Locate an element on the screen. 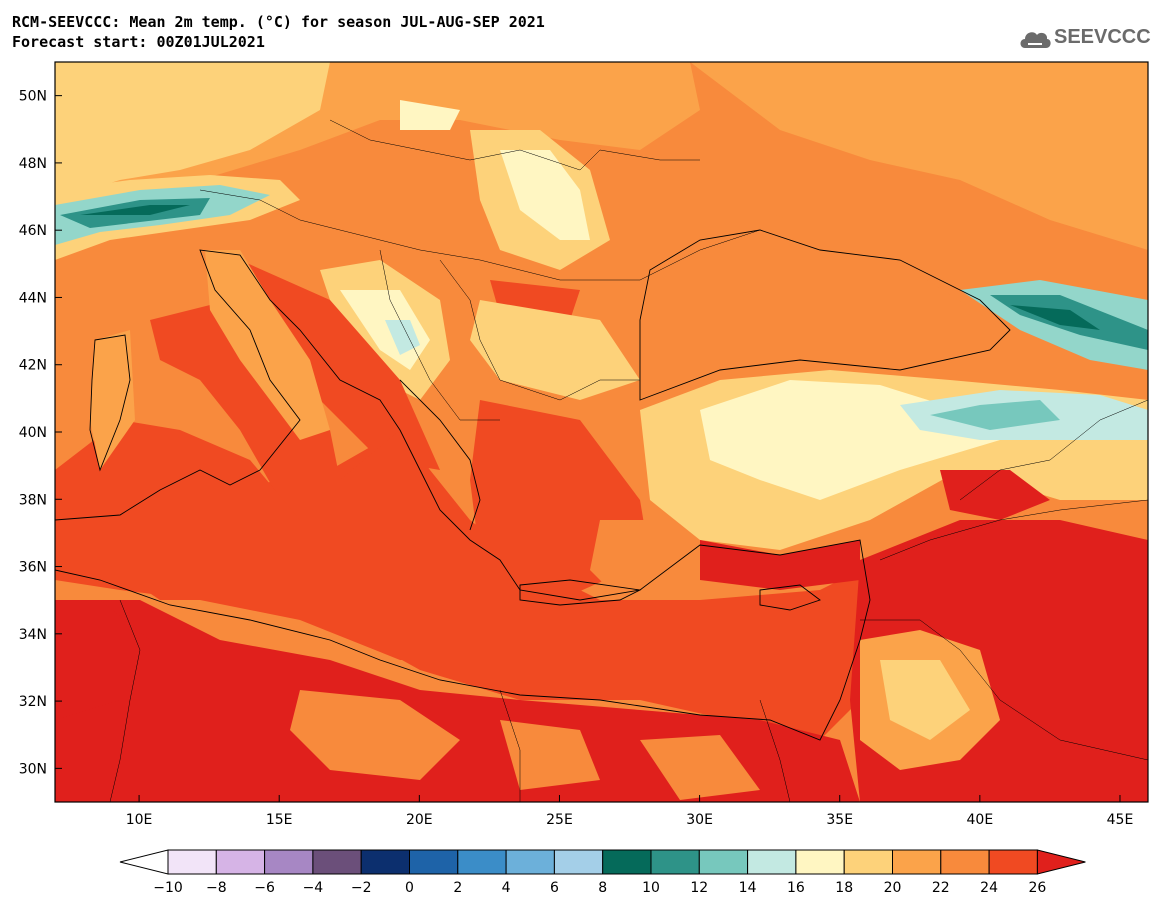  colorbar-label: 14 is located at coordinates (748, 888).